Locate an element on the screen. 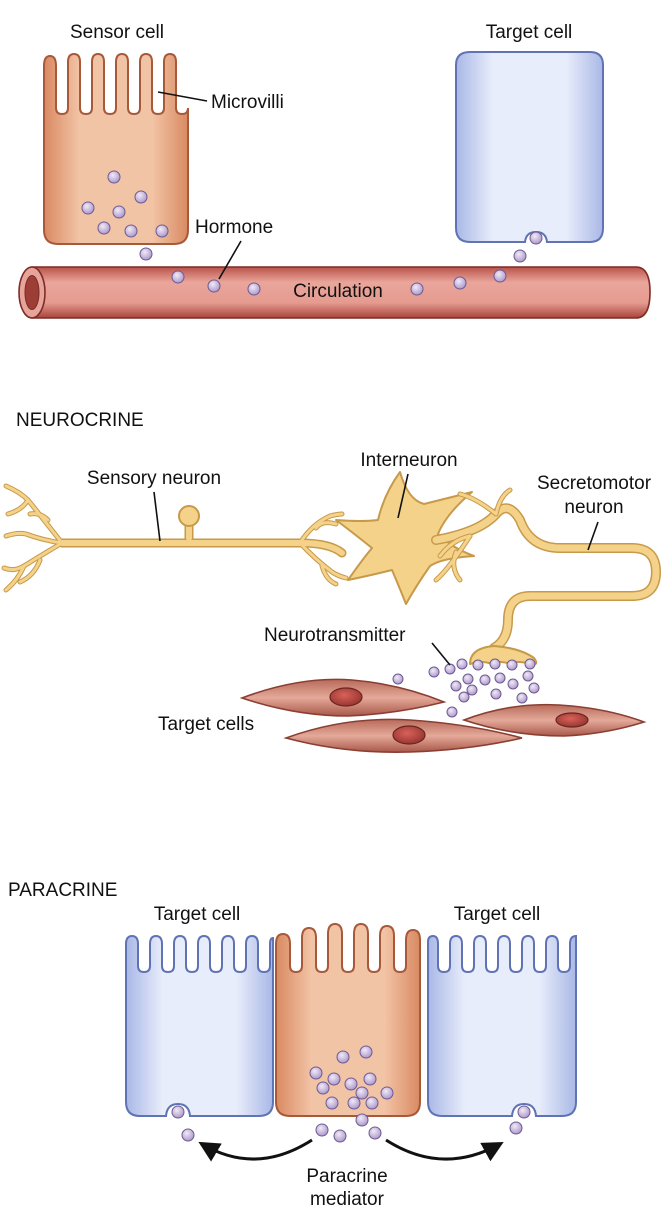 This screenshot has height=1216, width=668. smooth-muscle-cells is located at coordinates (443, 716).